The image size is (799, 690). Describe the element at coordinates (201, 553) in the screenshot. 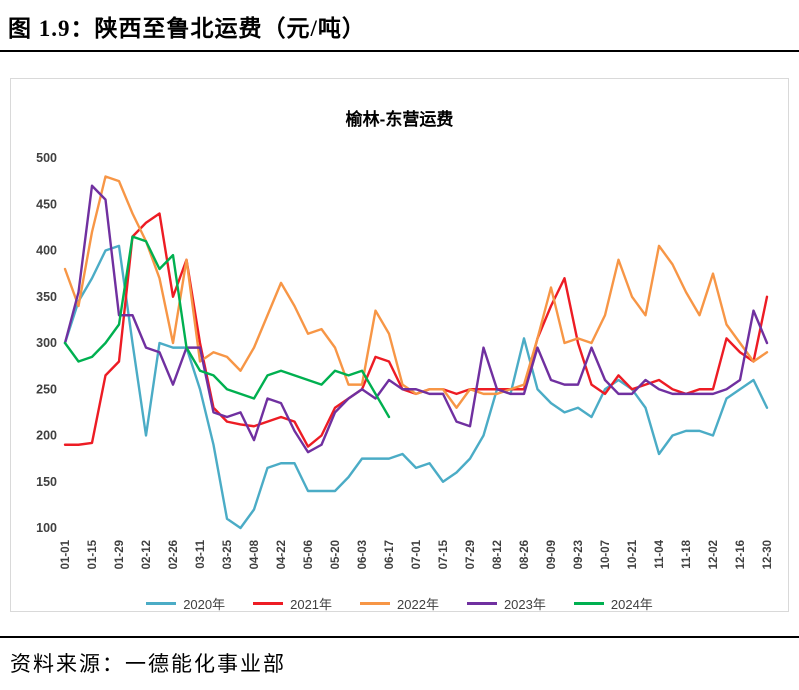

I see `x-tick-label: 03-11` at that location.